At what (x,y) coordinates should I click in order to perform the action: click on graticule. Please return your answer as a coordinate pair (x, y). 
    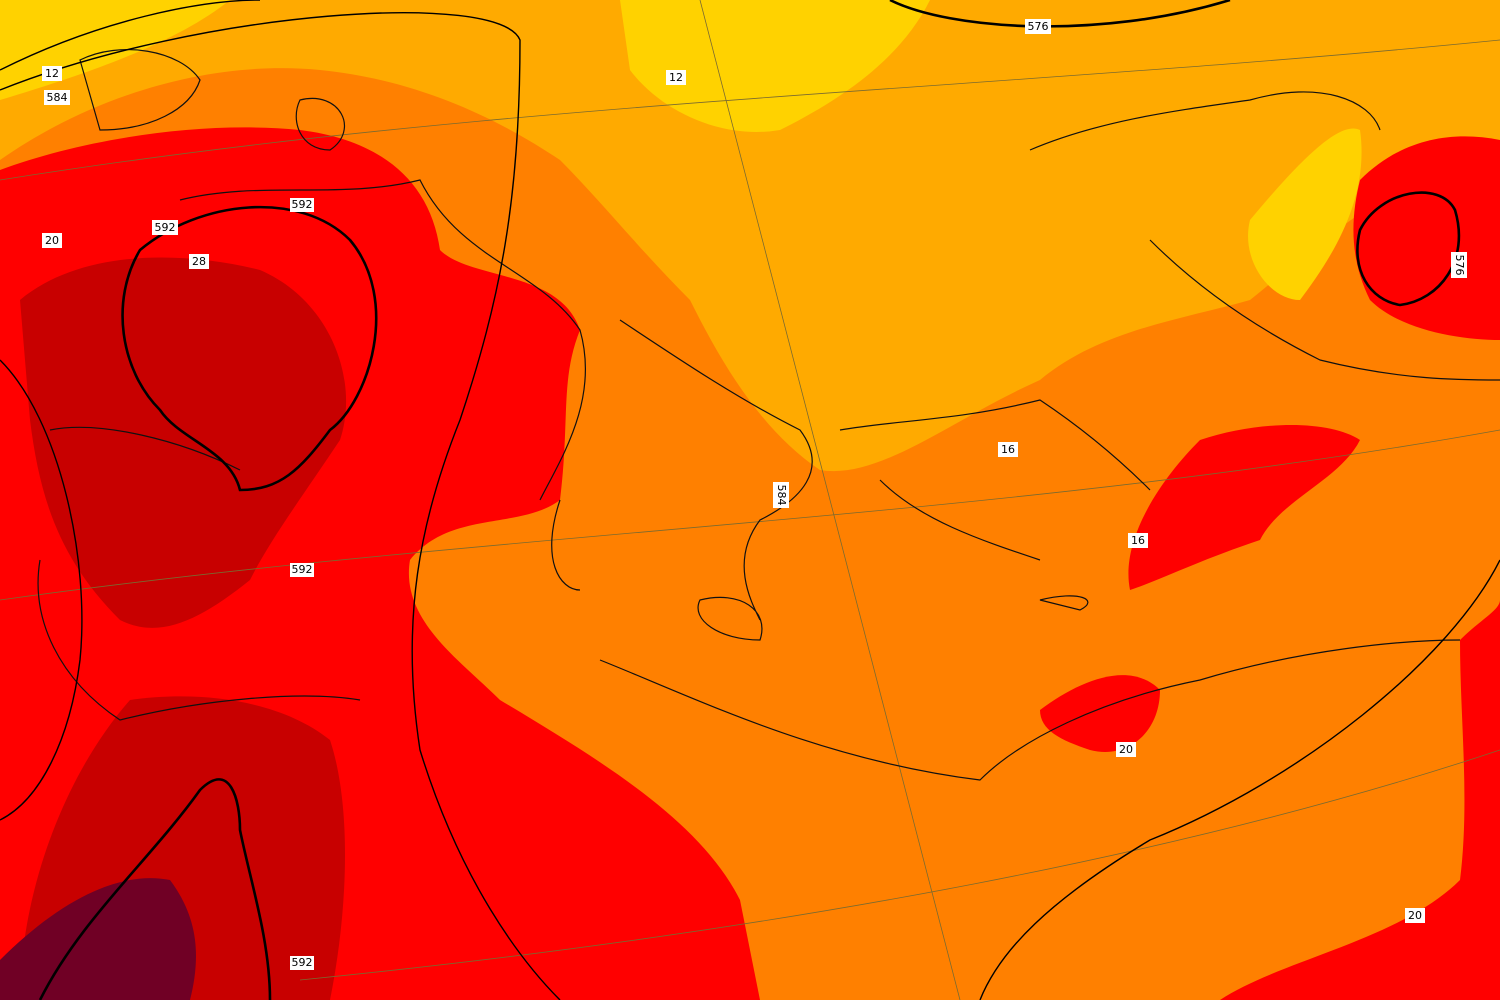
    Looking at the image, I should click on (750, 110).